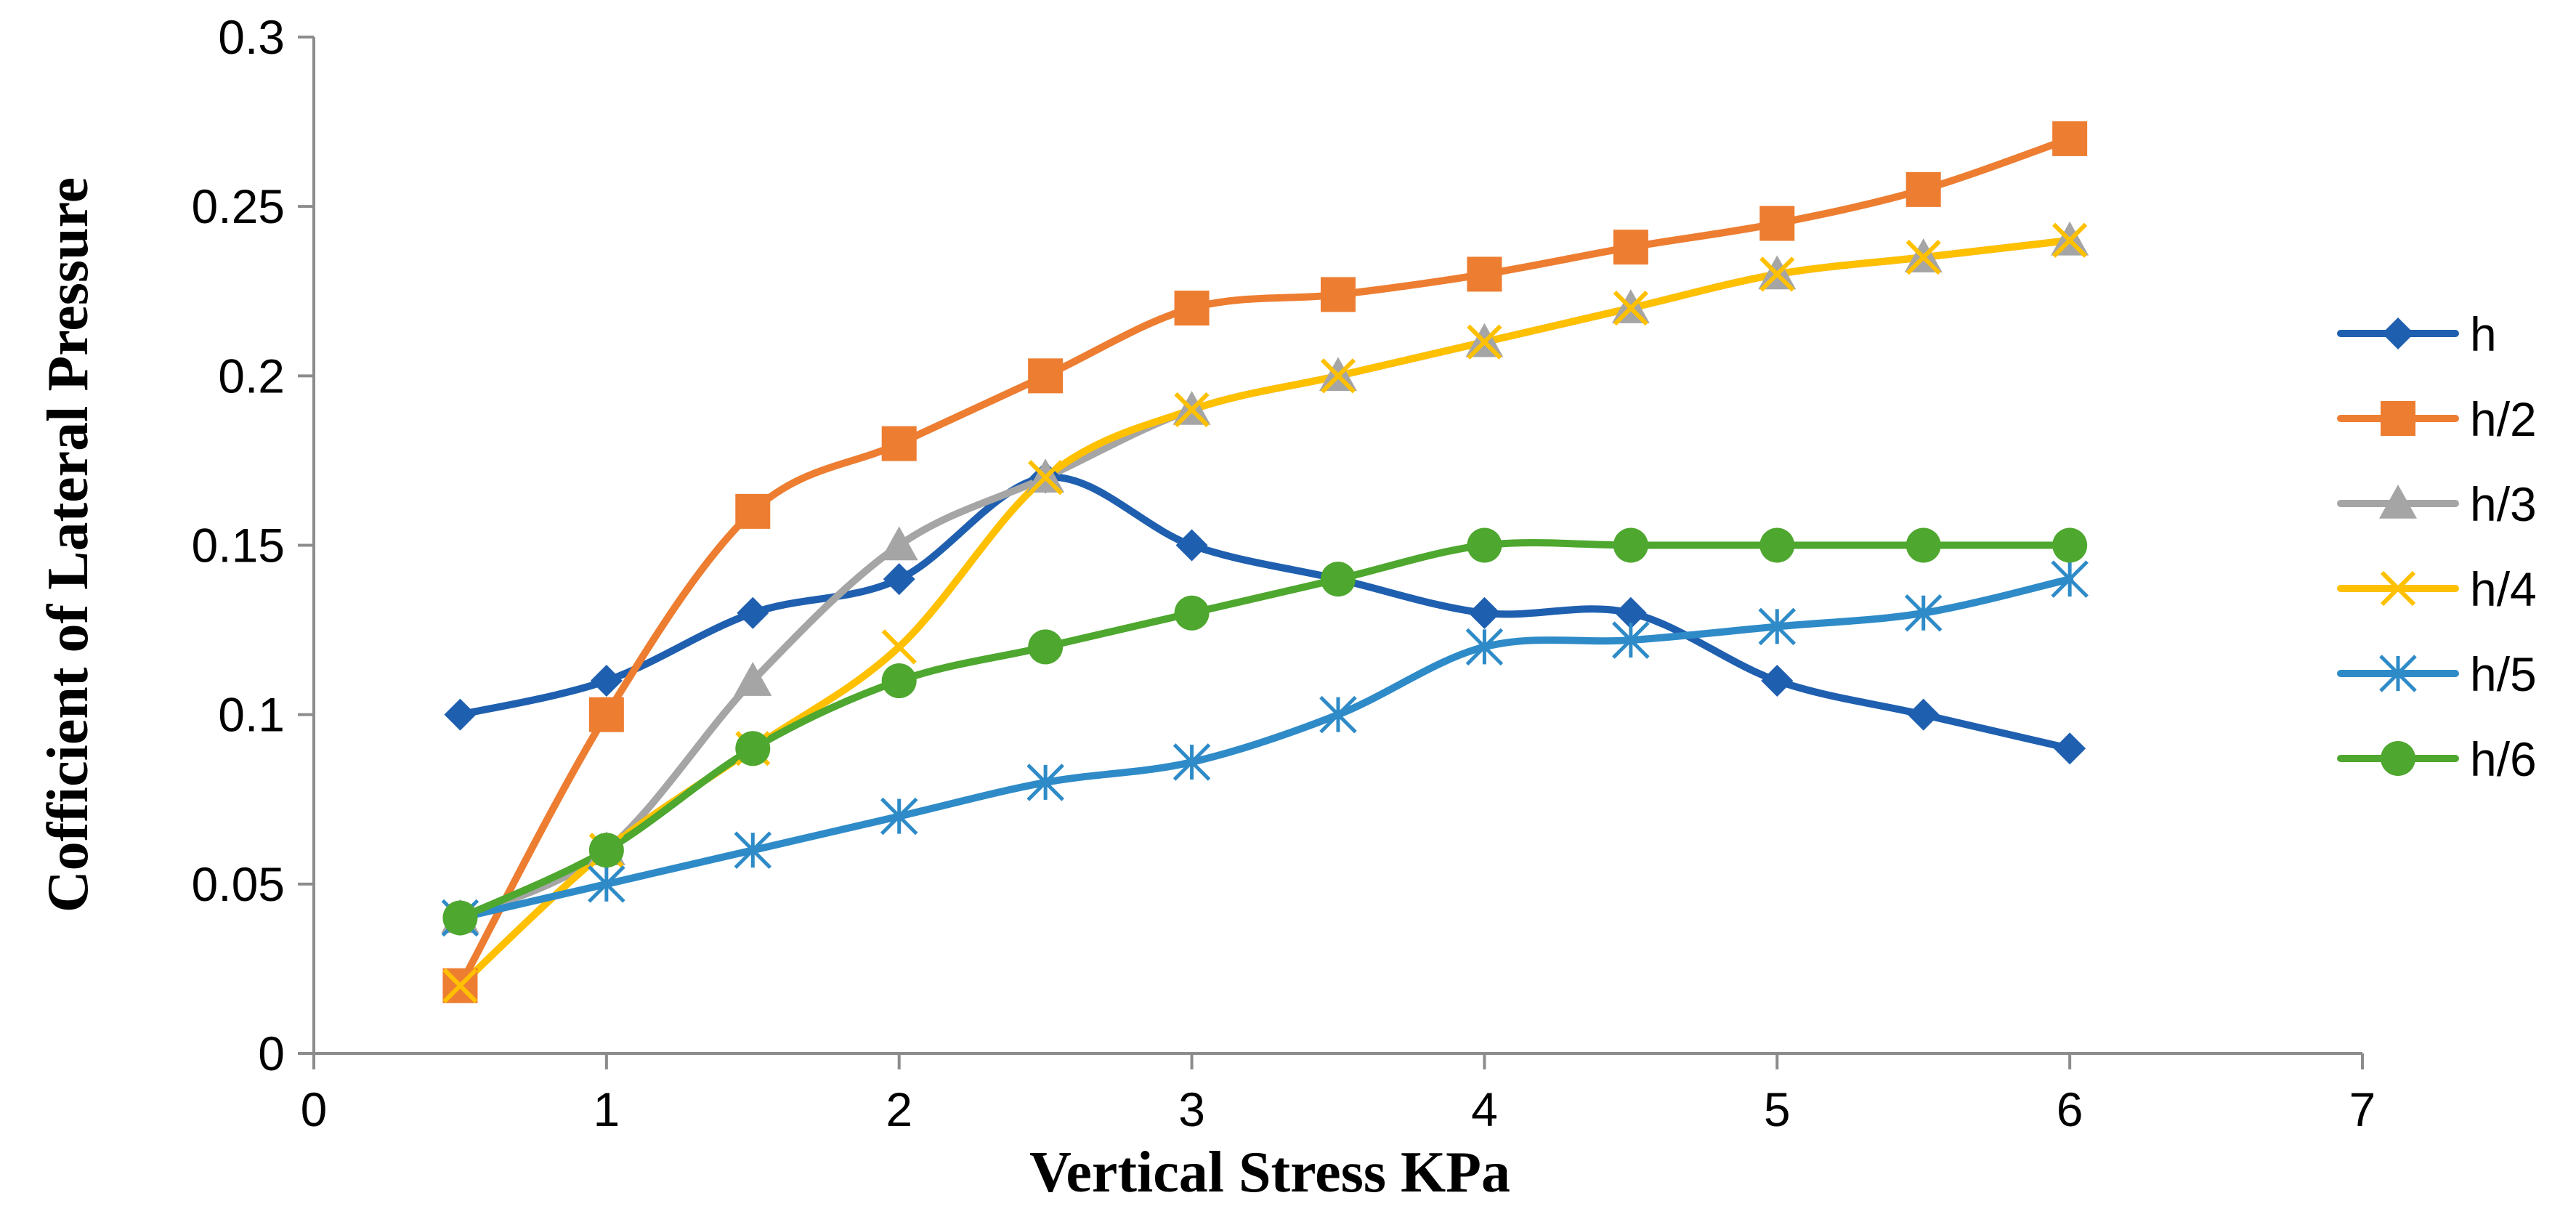 The width and height of the screenshot is (2576, 1222). What do you see at coordinates (1191, 1109) in the screenshot?
I see `x-tick-label: 3` at bounding box center [1191, 1109].